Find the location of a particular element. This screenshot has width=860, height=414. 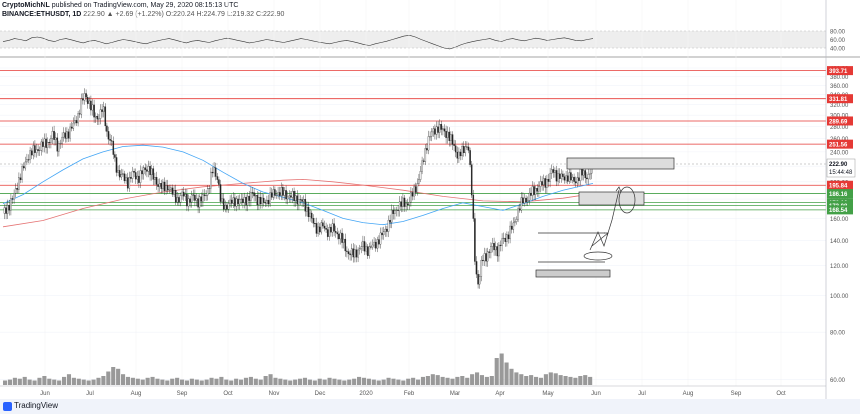

consolidation-ellipse is located at coordinates (598, 256).